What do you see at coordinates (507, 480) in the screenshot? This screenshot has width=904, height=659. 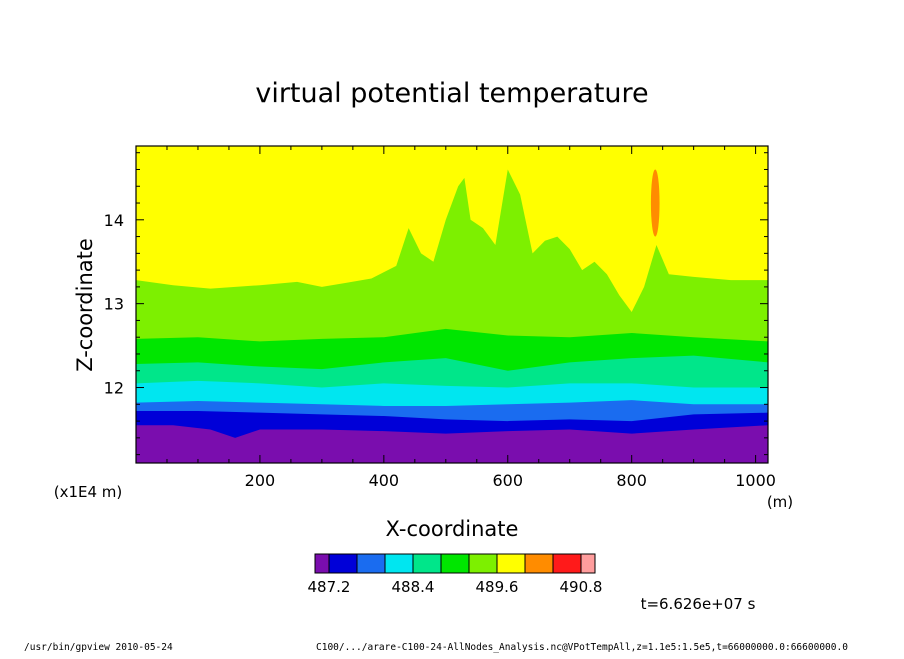 I see `x-tick-label: 600` at bounding box center [507, 480].